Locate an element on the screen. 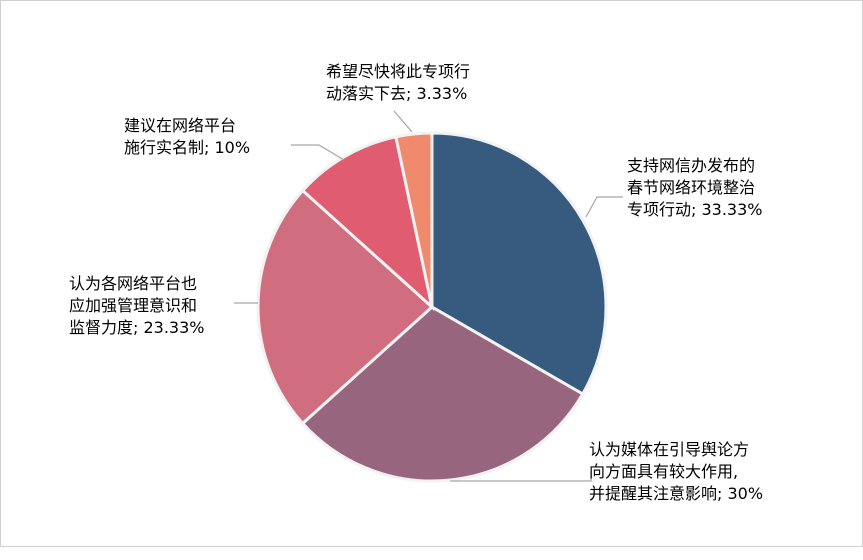 The width and height of the screenshot is (863, 560). slice-label-line: 春节网络环境整治 is located at coordinates (691, 187).